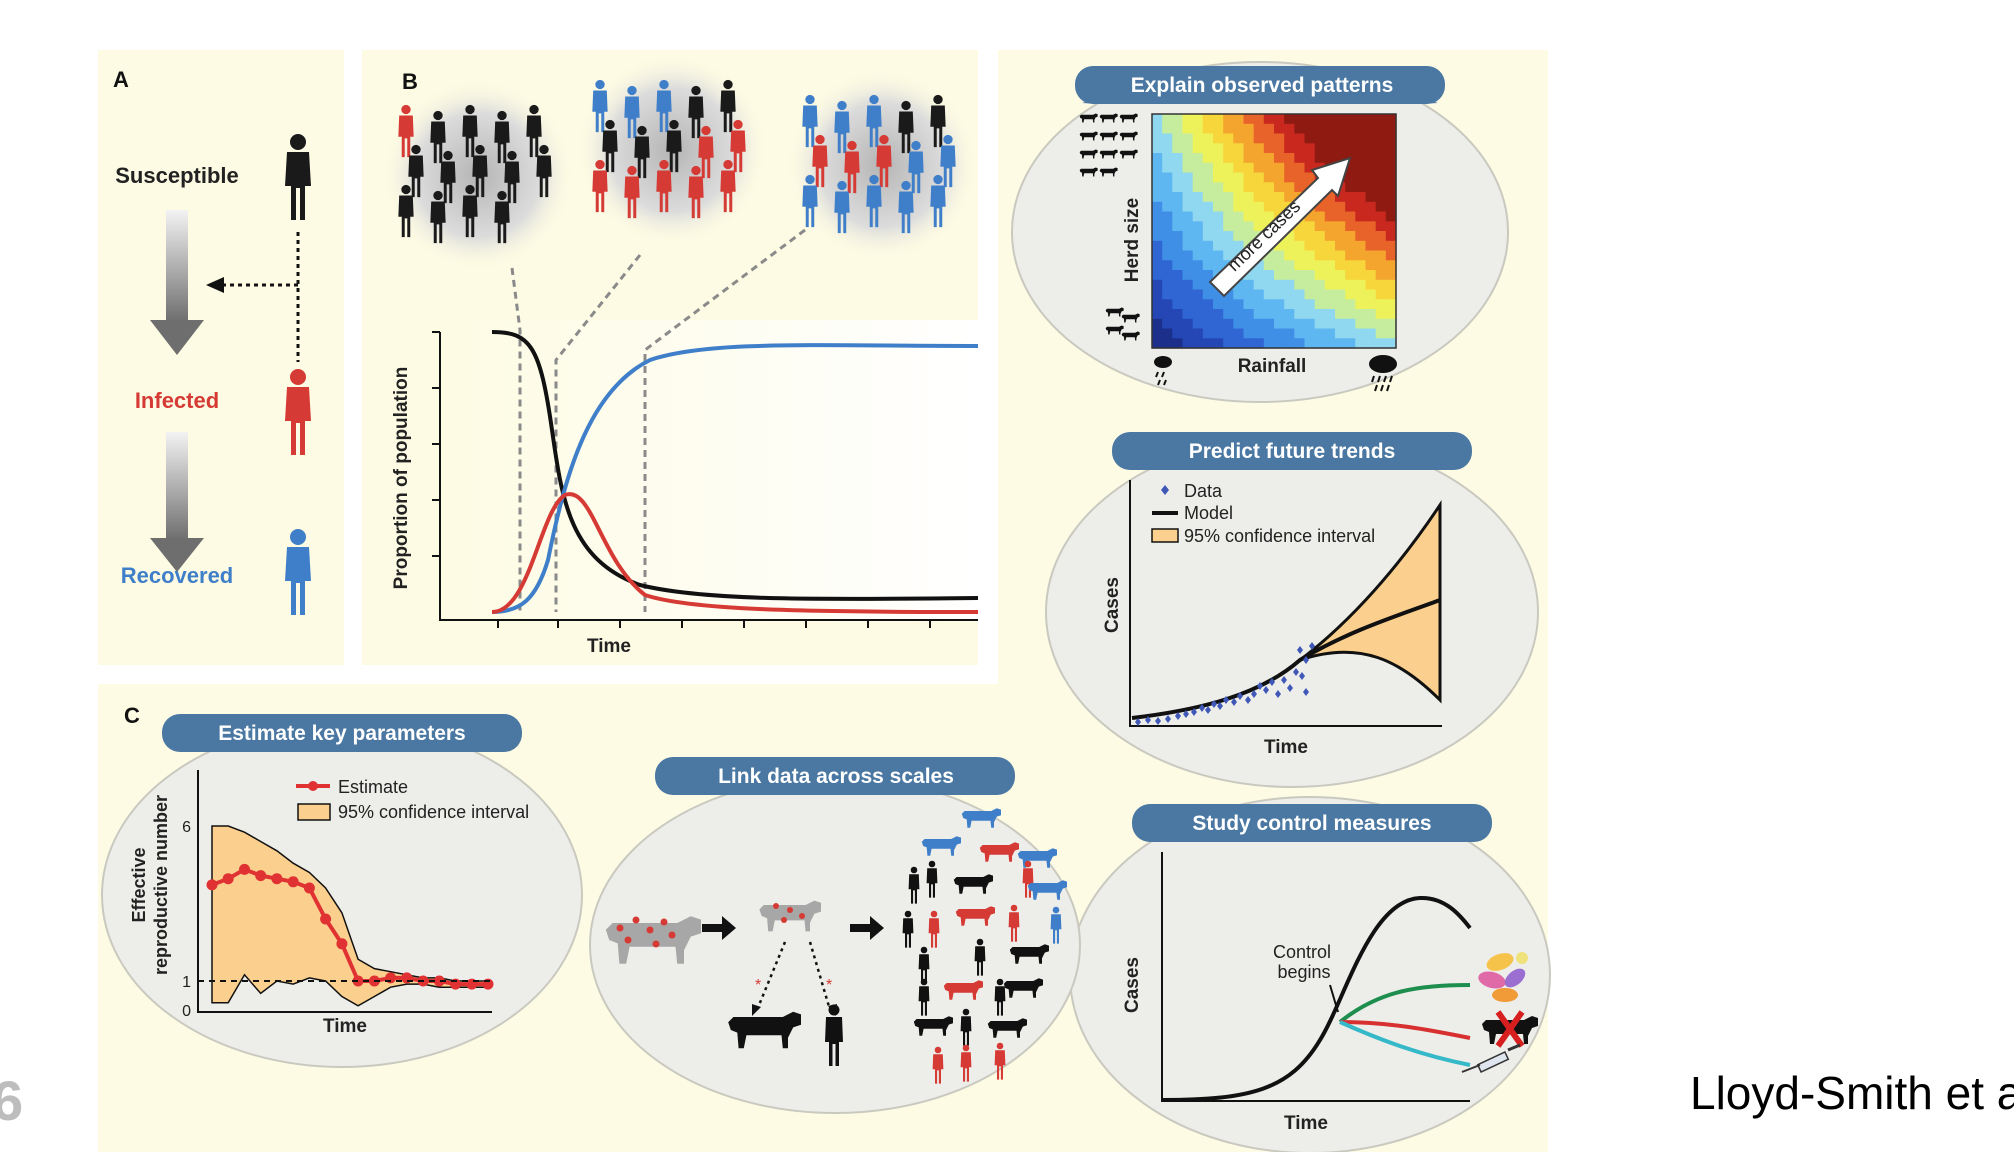 The image size is (2014, 1152). I want to click on legend-estimate: Estimate, so click(373, 787).